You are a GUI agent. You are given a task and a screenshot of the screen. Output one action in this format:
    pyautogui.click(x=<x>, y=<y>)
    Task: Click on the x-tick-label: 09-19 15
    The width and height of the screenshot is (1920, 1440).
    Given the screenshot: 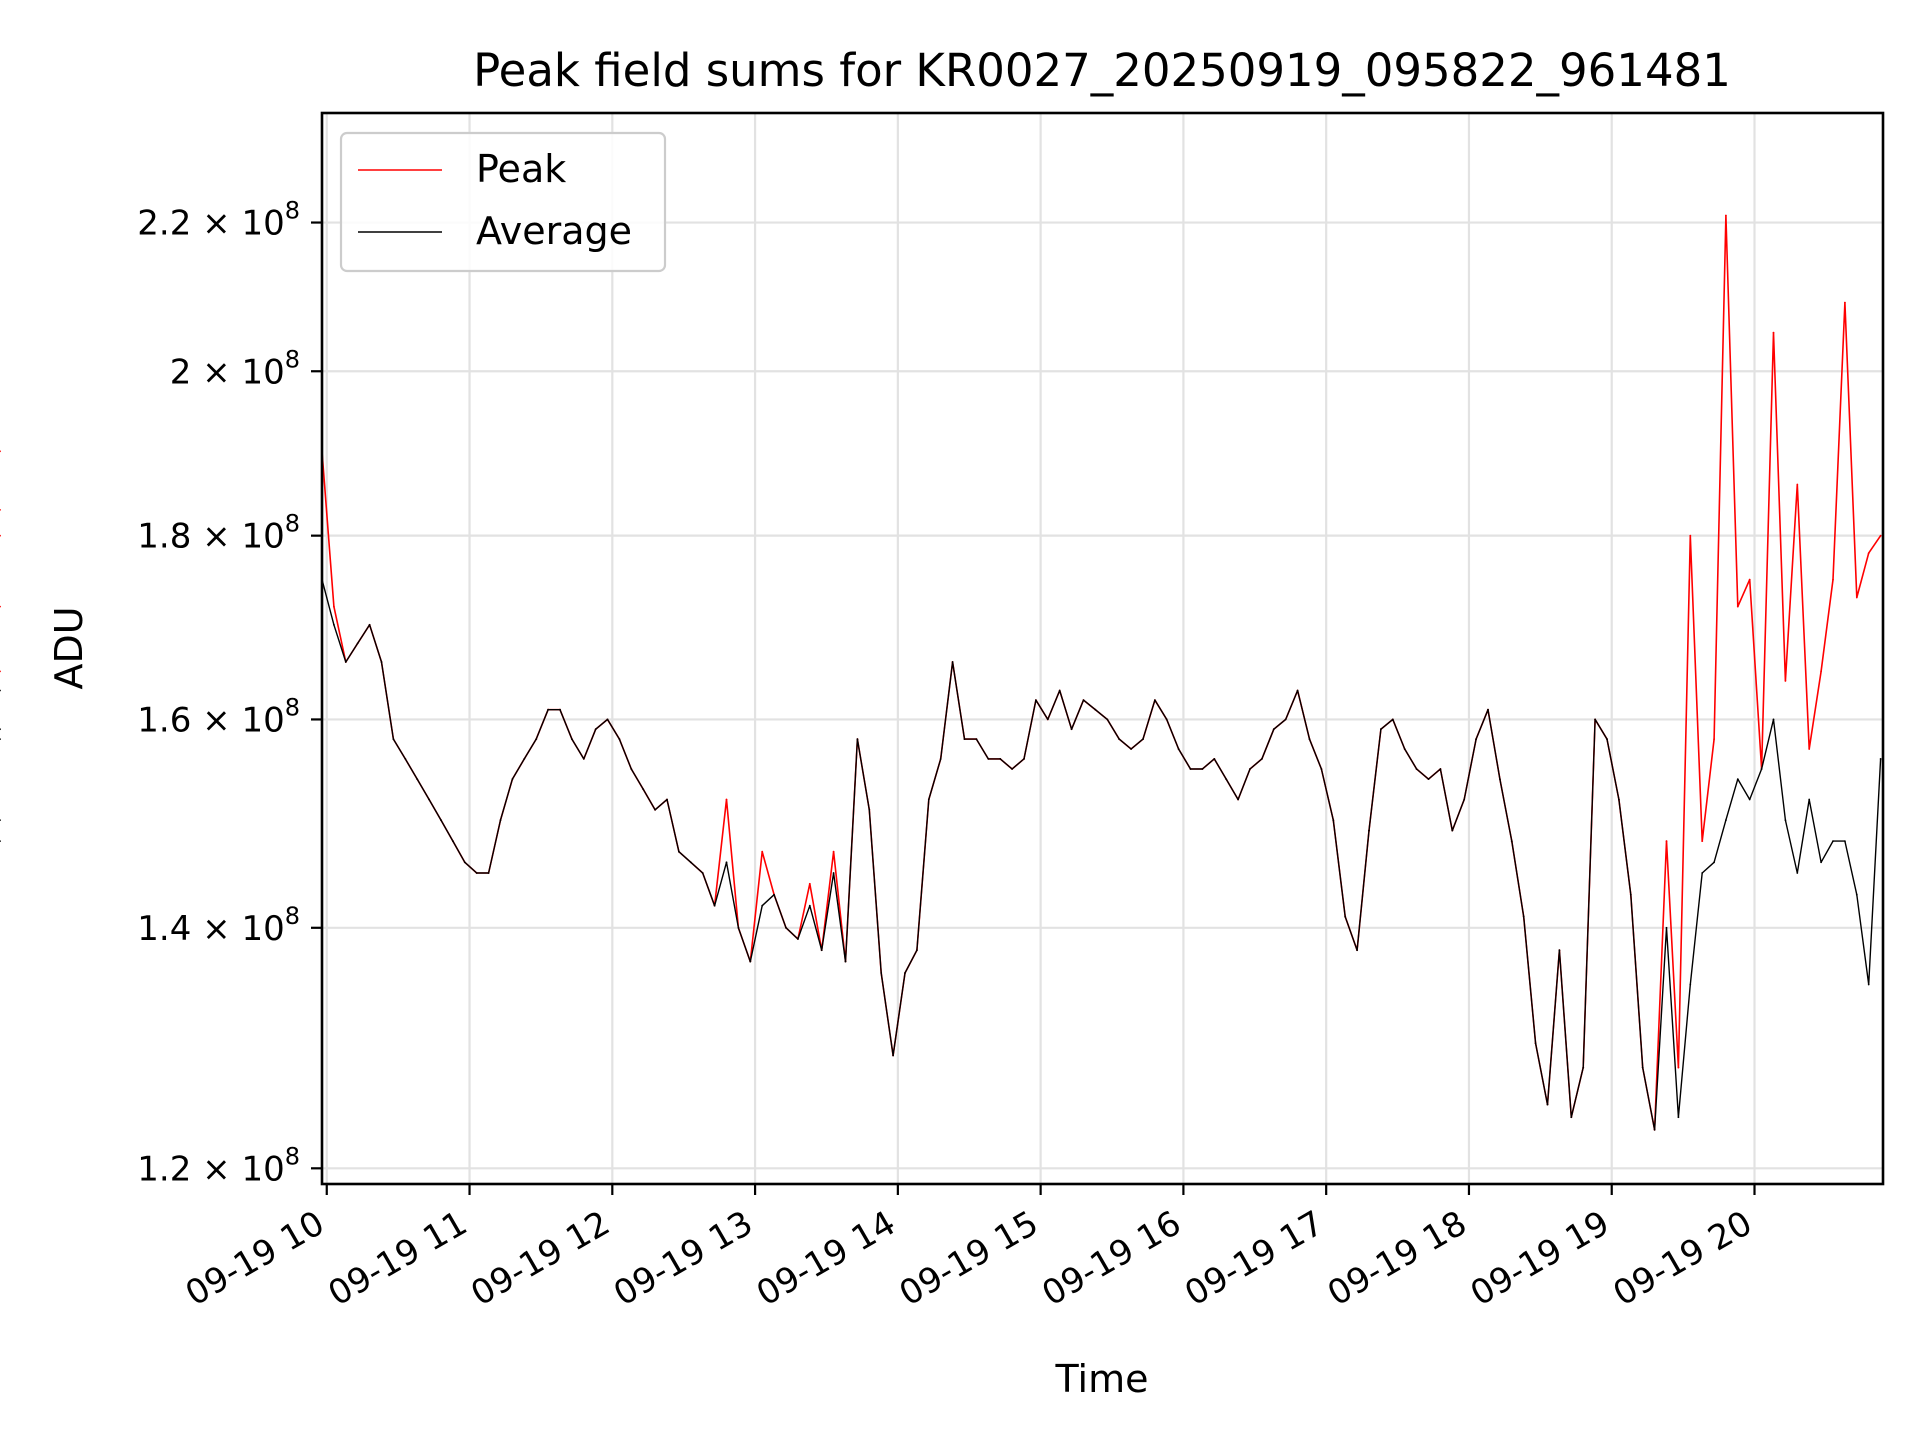 What is the action you would take?
    pyautogui.click(x=969, y=1258)
    